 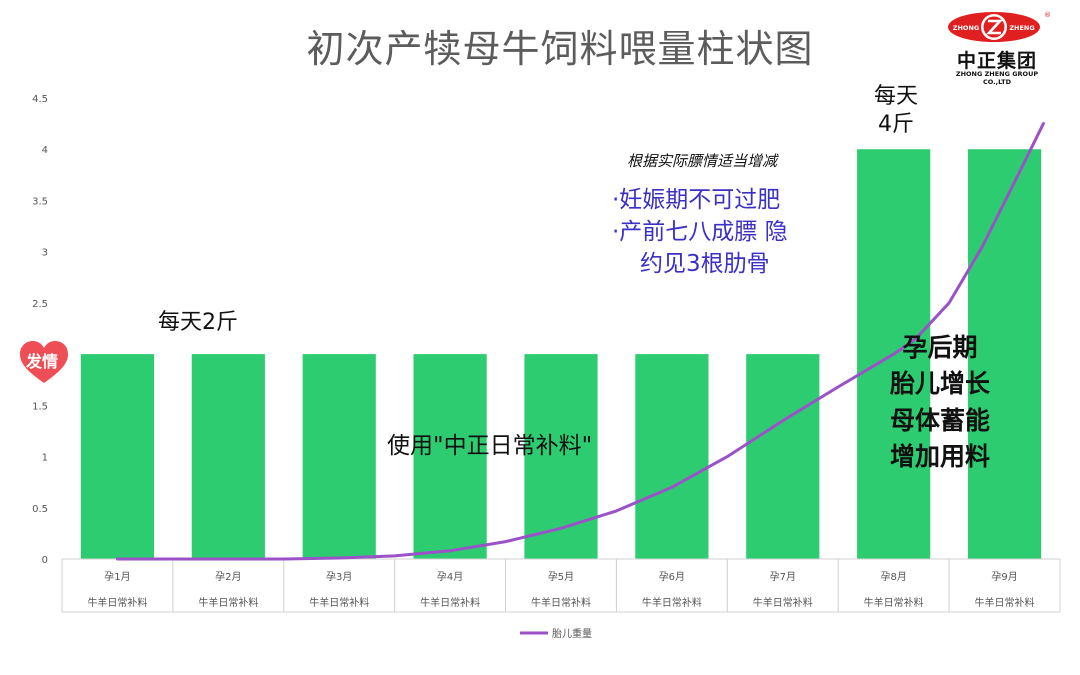 What do you see at coordinates (672, 577) in the screenshot?
I see `x-tick-label: 孕6月` at bounding box center [672, 577].